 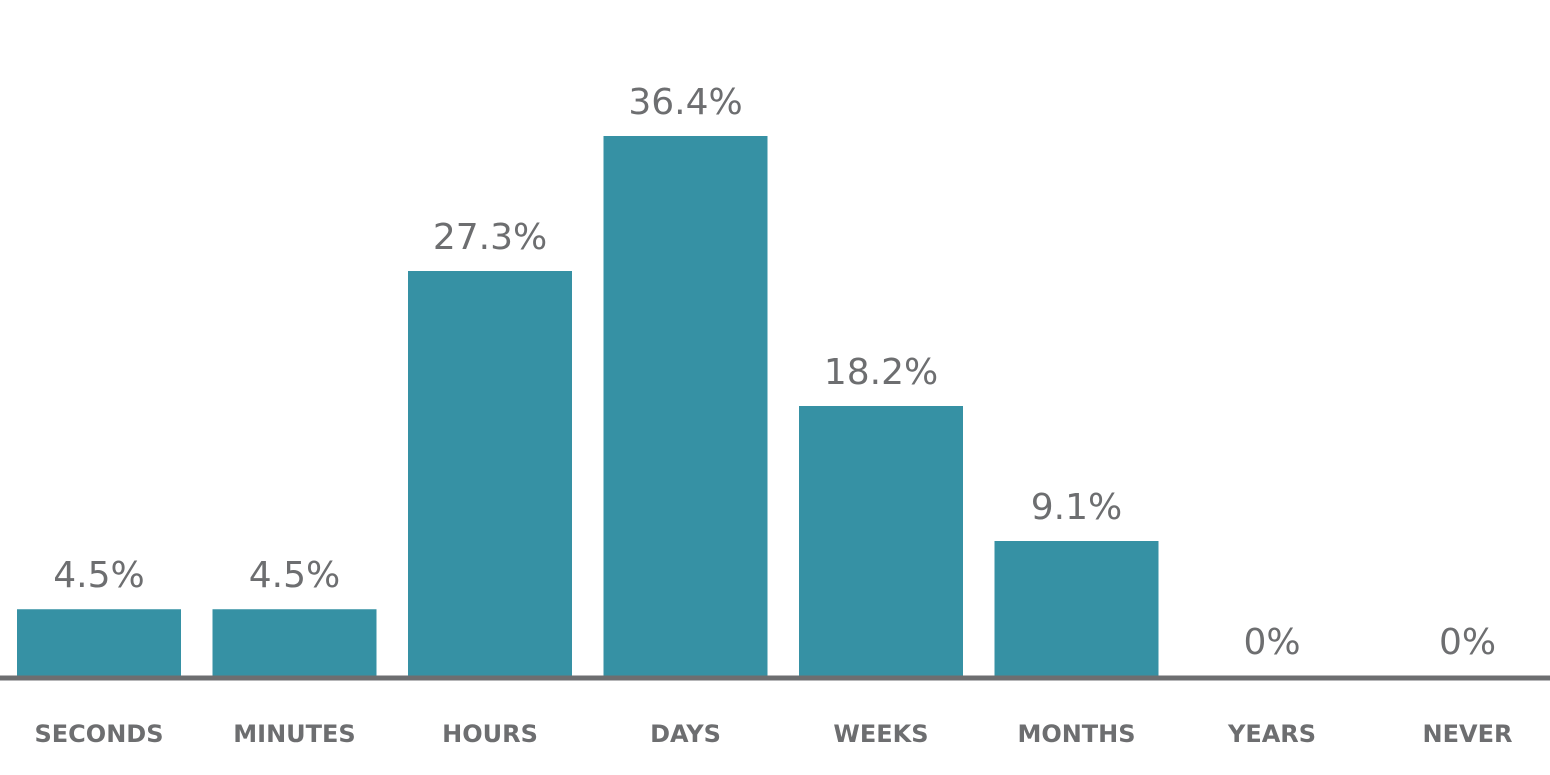 I want to click on category-label-minutes: MINUTES, so click(x=294, y=734).